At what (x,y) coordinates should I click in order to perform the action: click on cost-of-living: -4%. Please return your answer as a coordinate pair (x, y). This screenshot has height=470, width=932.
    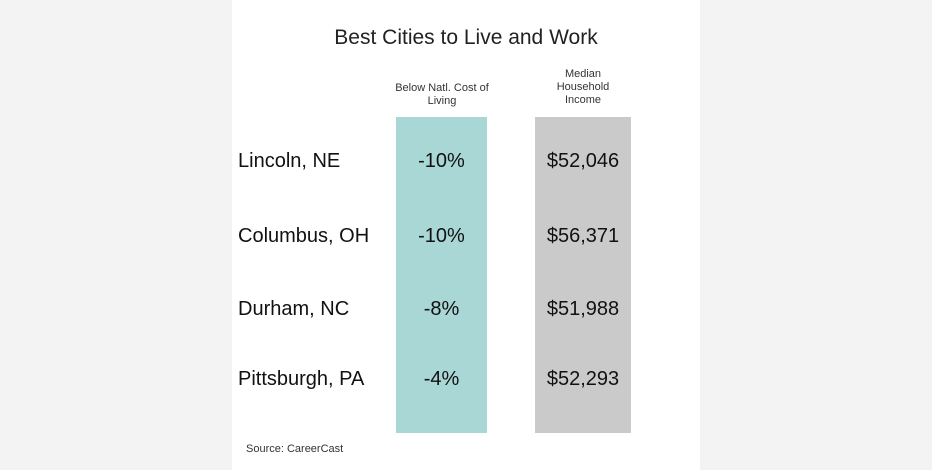
    Looking at the image, I should click on (441, 379).